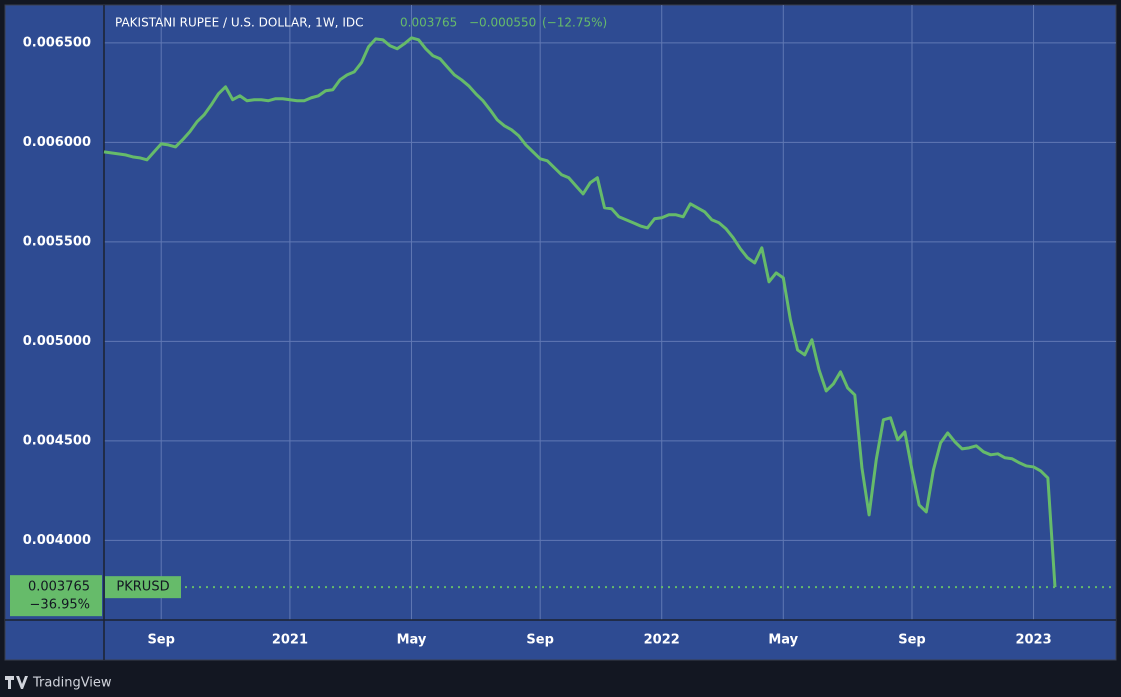 This screenshot has height=697, width=1121. What do you see at coordinates (57, 440) in the screenshot?
I see `y-tick-label: 0.004500` at bounding box center [57, 440].